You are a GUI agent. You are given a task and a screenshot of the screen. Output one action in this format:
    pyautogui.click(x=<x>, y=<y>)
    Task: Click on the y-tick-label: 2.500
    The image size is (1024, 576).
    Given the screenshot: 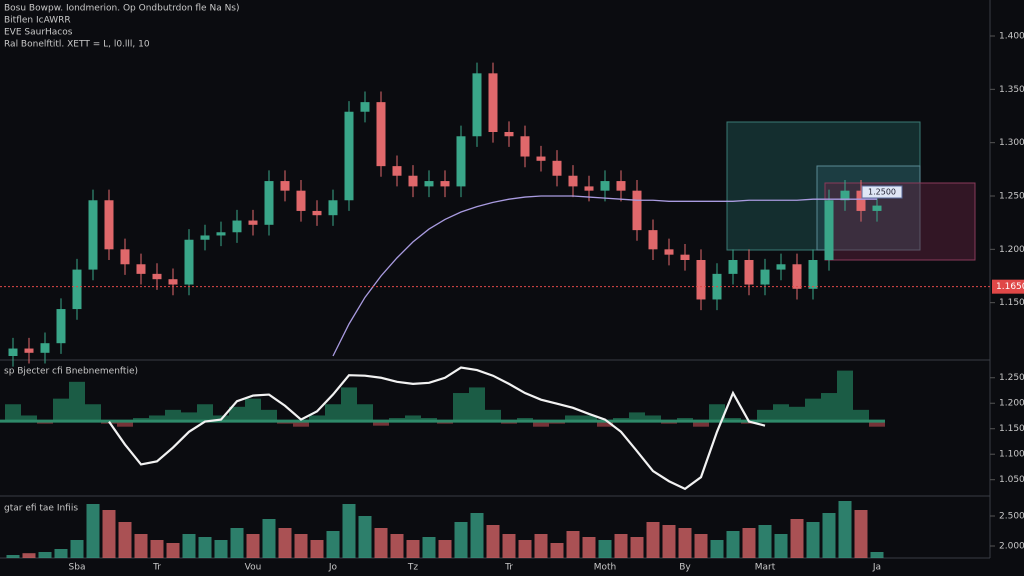 What is the action you would take?
    pyautogui.click(x=1011, y=517)
    